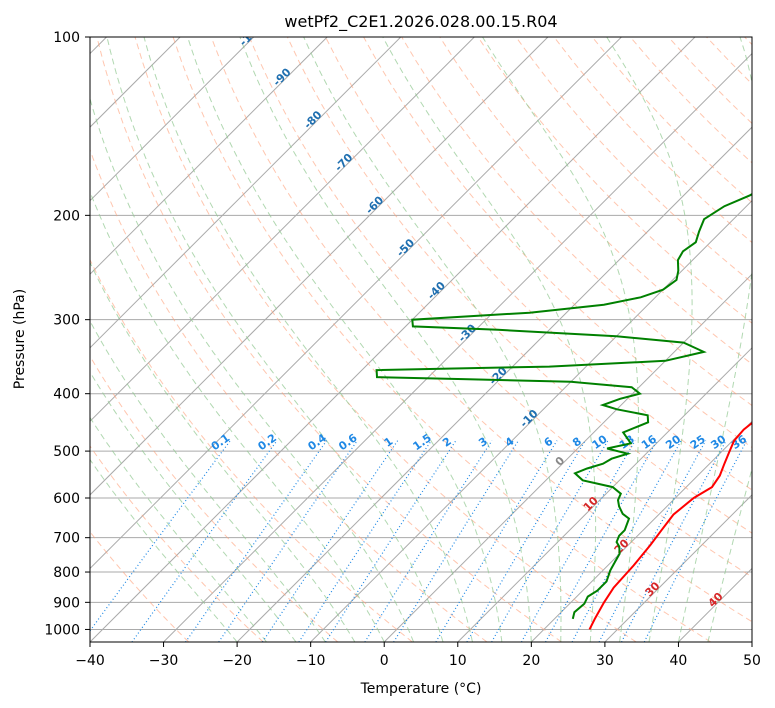 This screenshot has width=775, height=708. Describe the element at coordinates (389, 442) in the screenshot. I see `mixing-ratio-label: 1` at that location.